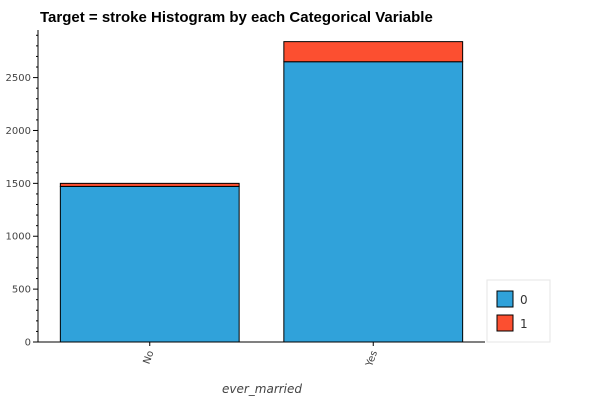 Image resolution: width=600 pixels, height=400 pixels. What do you see at coordinates (18, 184) in the screenshot?
I see `y-tick-label: 1500` at bounding box center [18, 184].